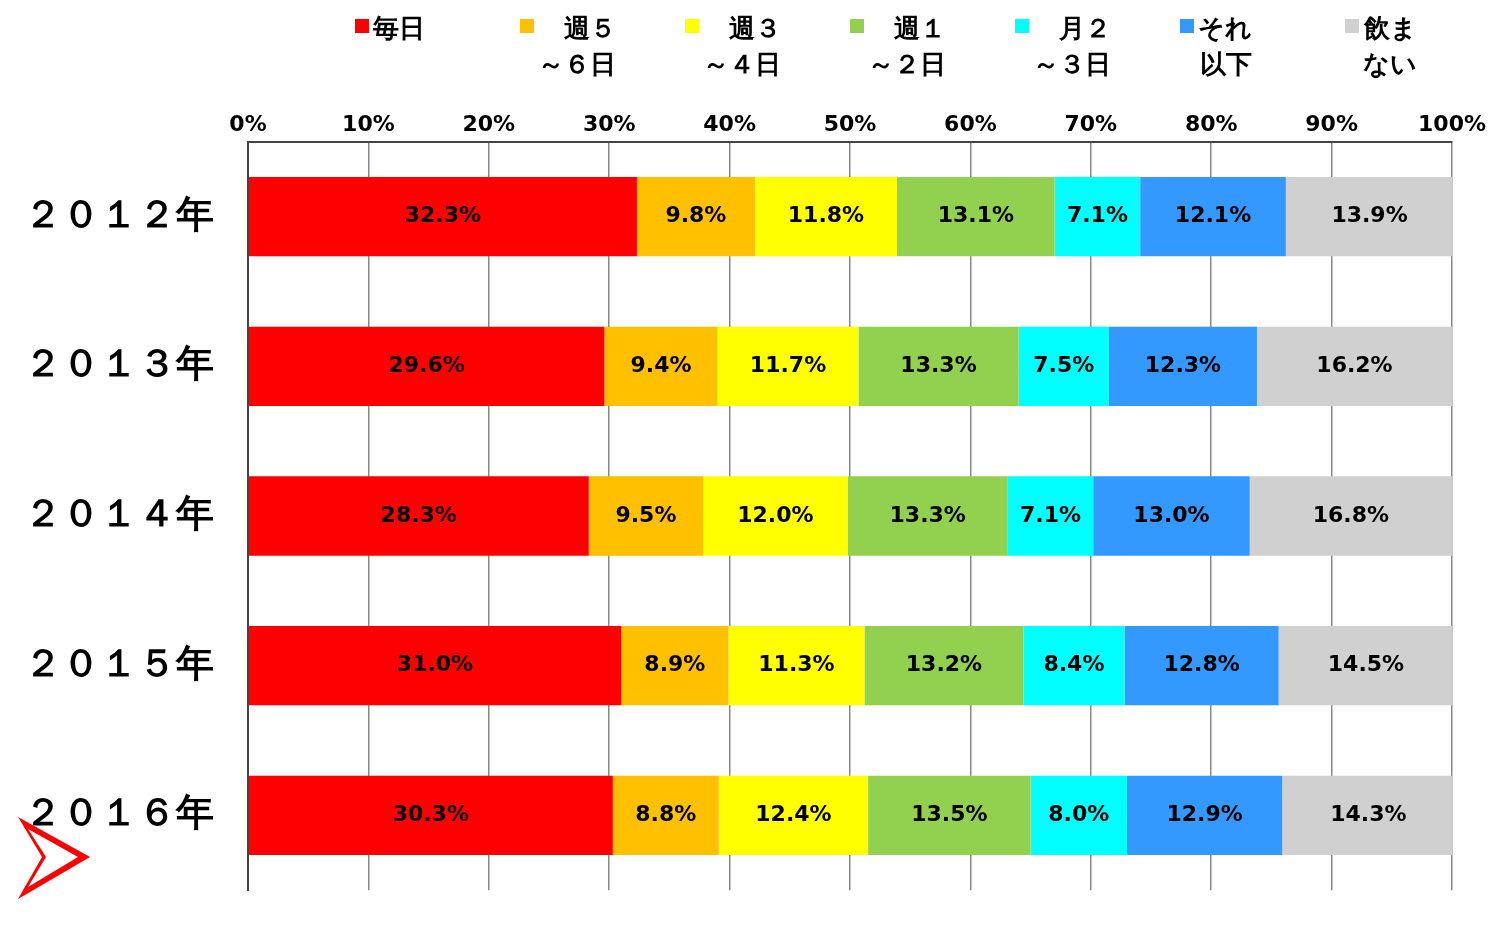  I want to click on x-tick-label: 10%, so click(368, 124).